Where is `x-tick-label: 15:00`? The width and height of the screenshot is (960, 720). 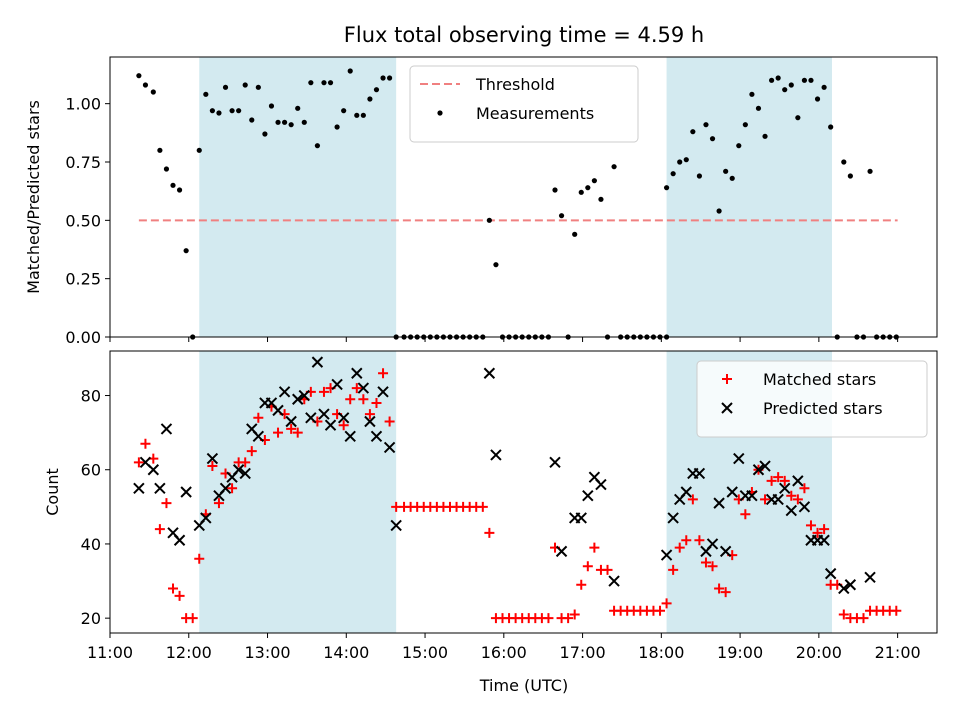 x-tick-label: 15:00 is located at coordinates (425, 652).